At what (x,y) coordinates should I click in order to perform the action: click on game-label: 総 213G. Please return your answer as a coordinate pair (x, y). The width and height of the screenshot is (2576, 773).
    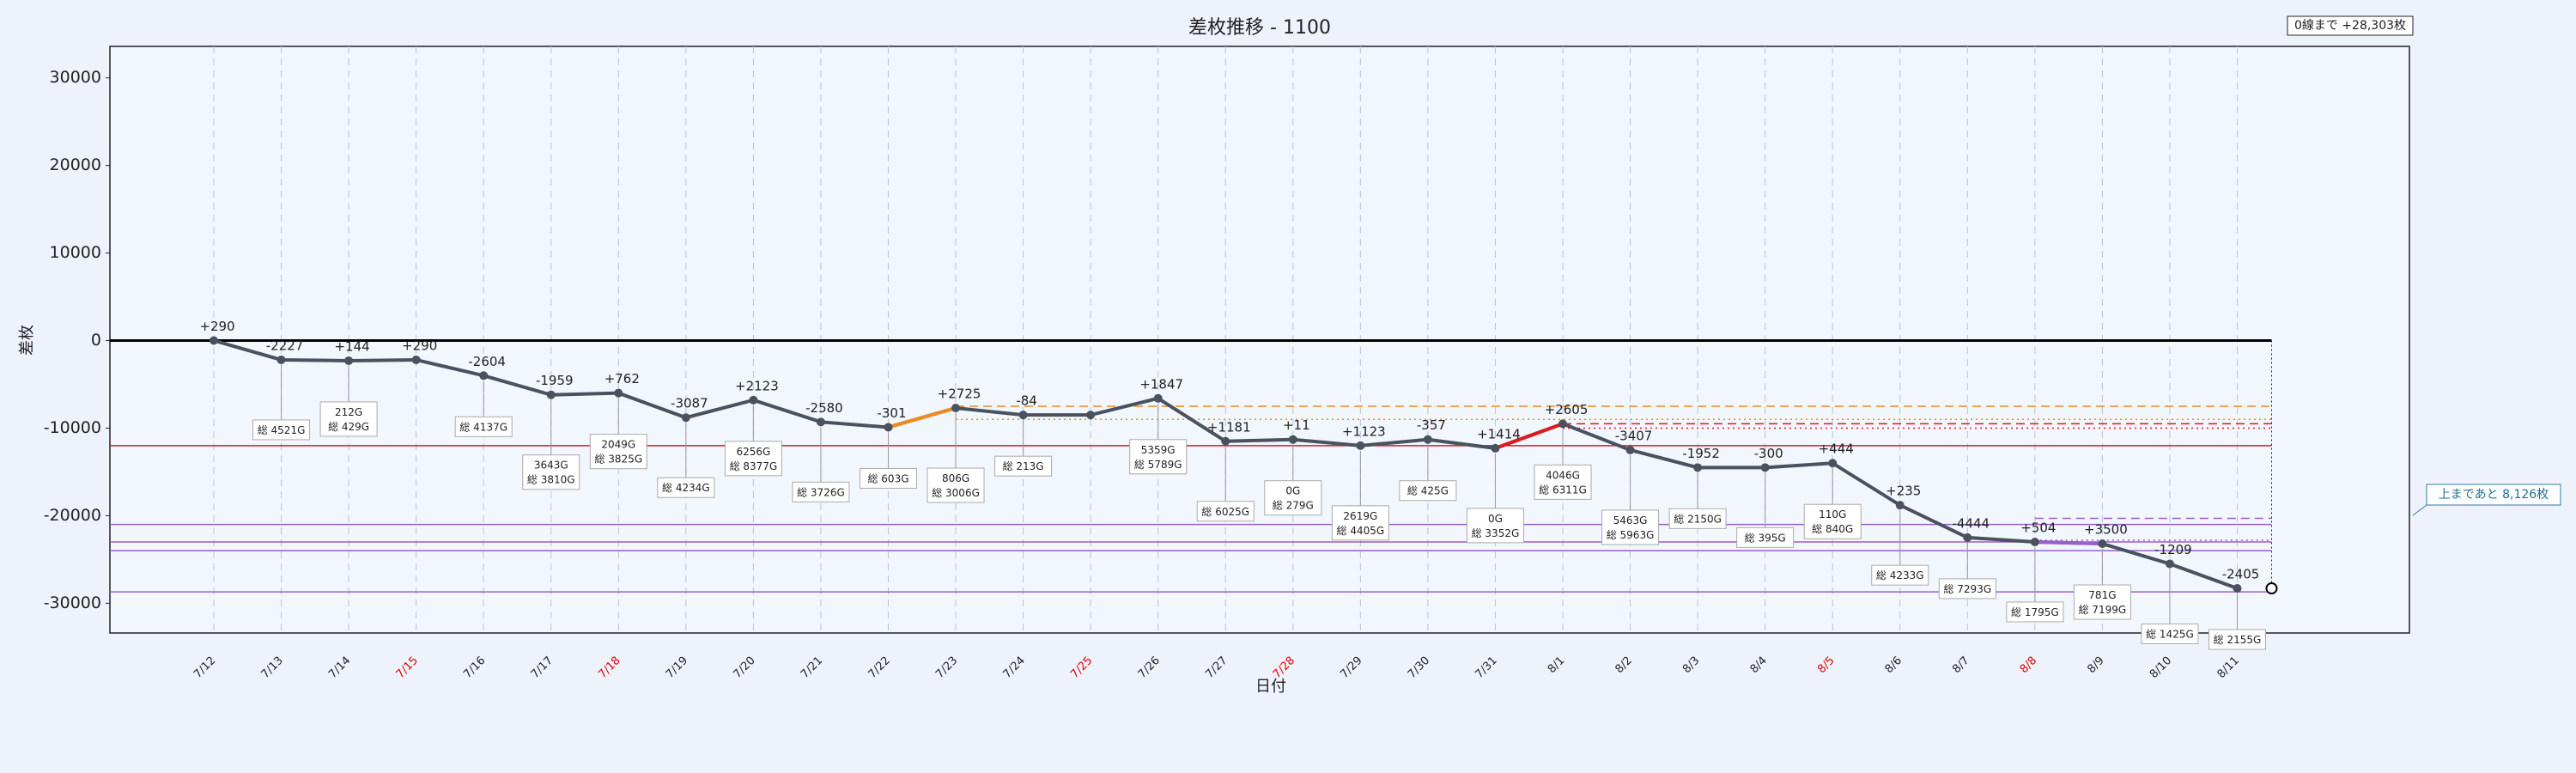
    Looking at the image, I should click on (1024, 466).